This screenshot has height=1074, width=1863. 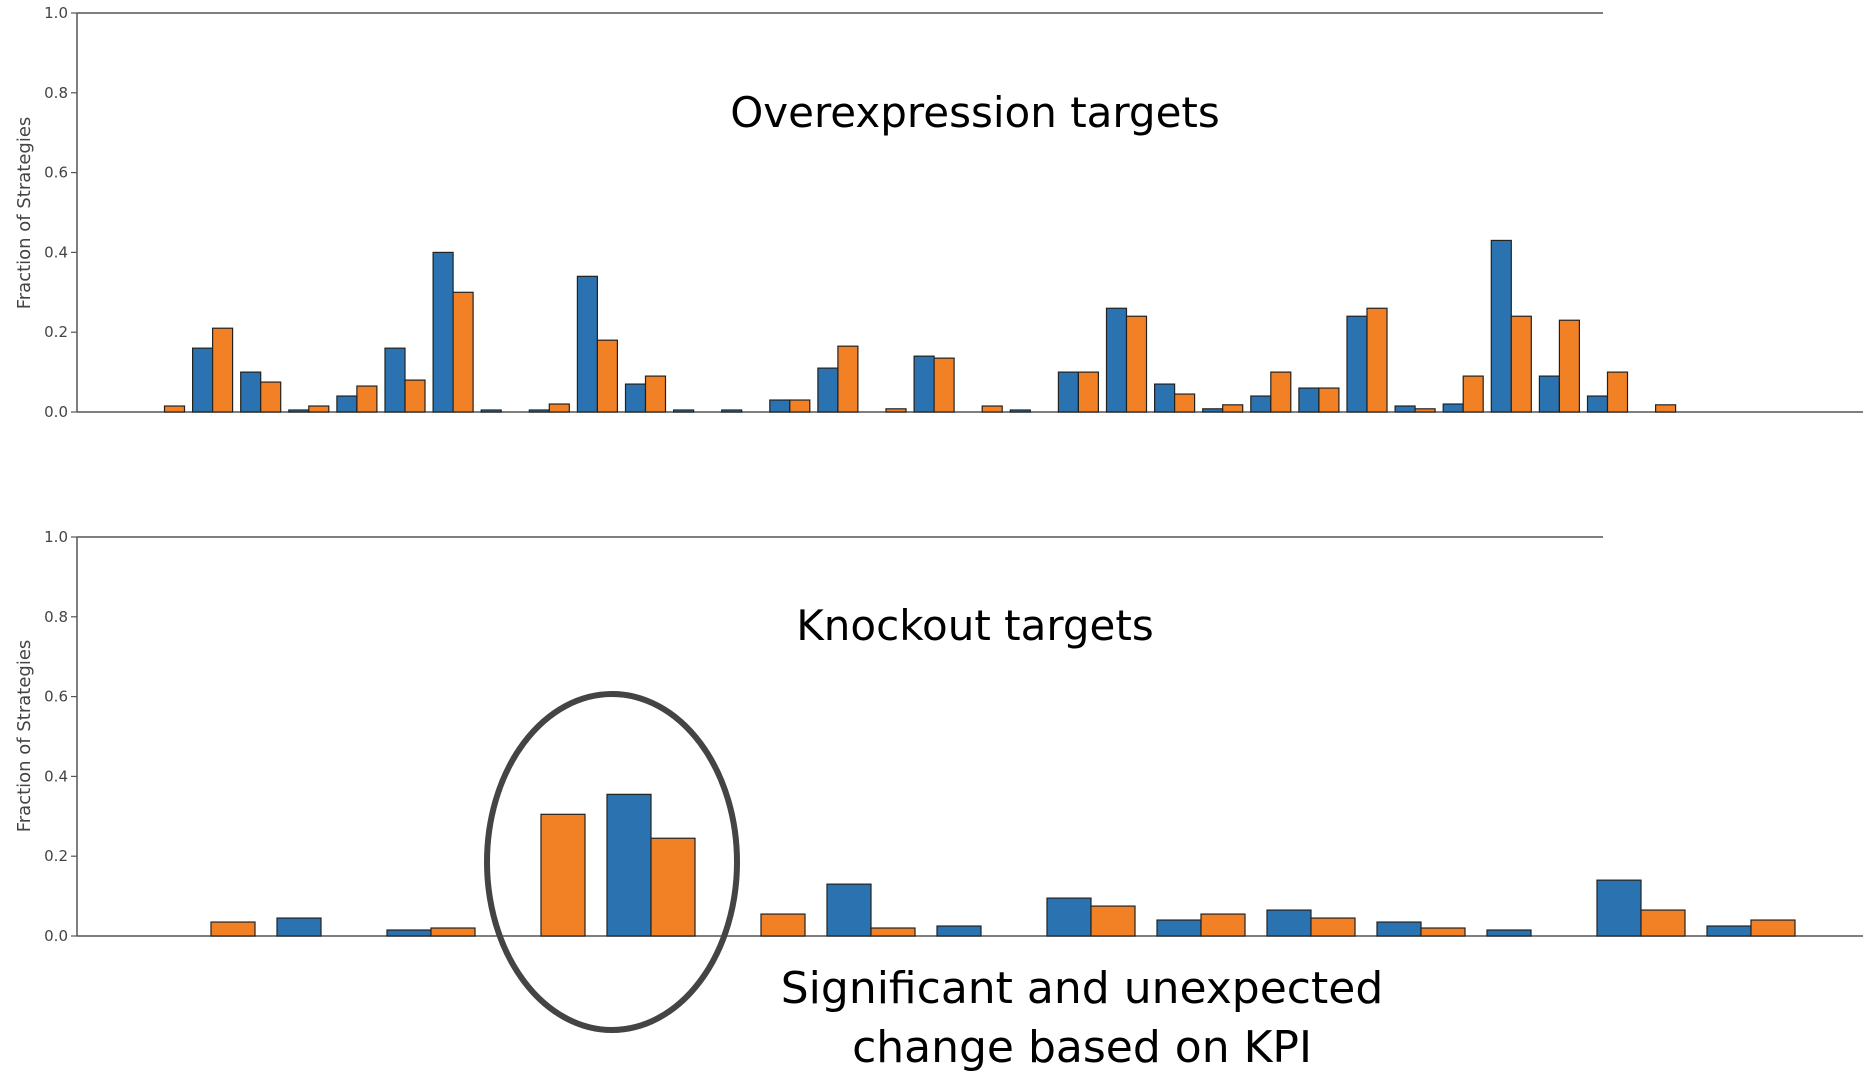 I want to click on overexpression-y-tick-label: 0.4, so click(x=56, y=252).